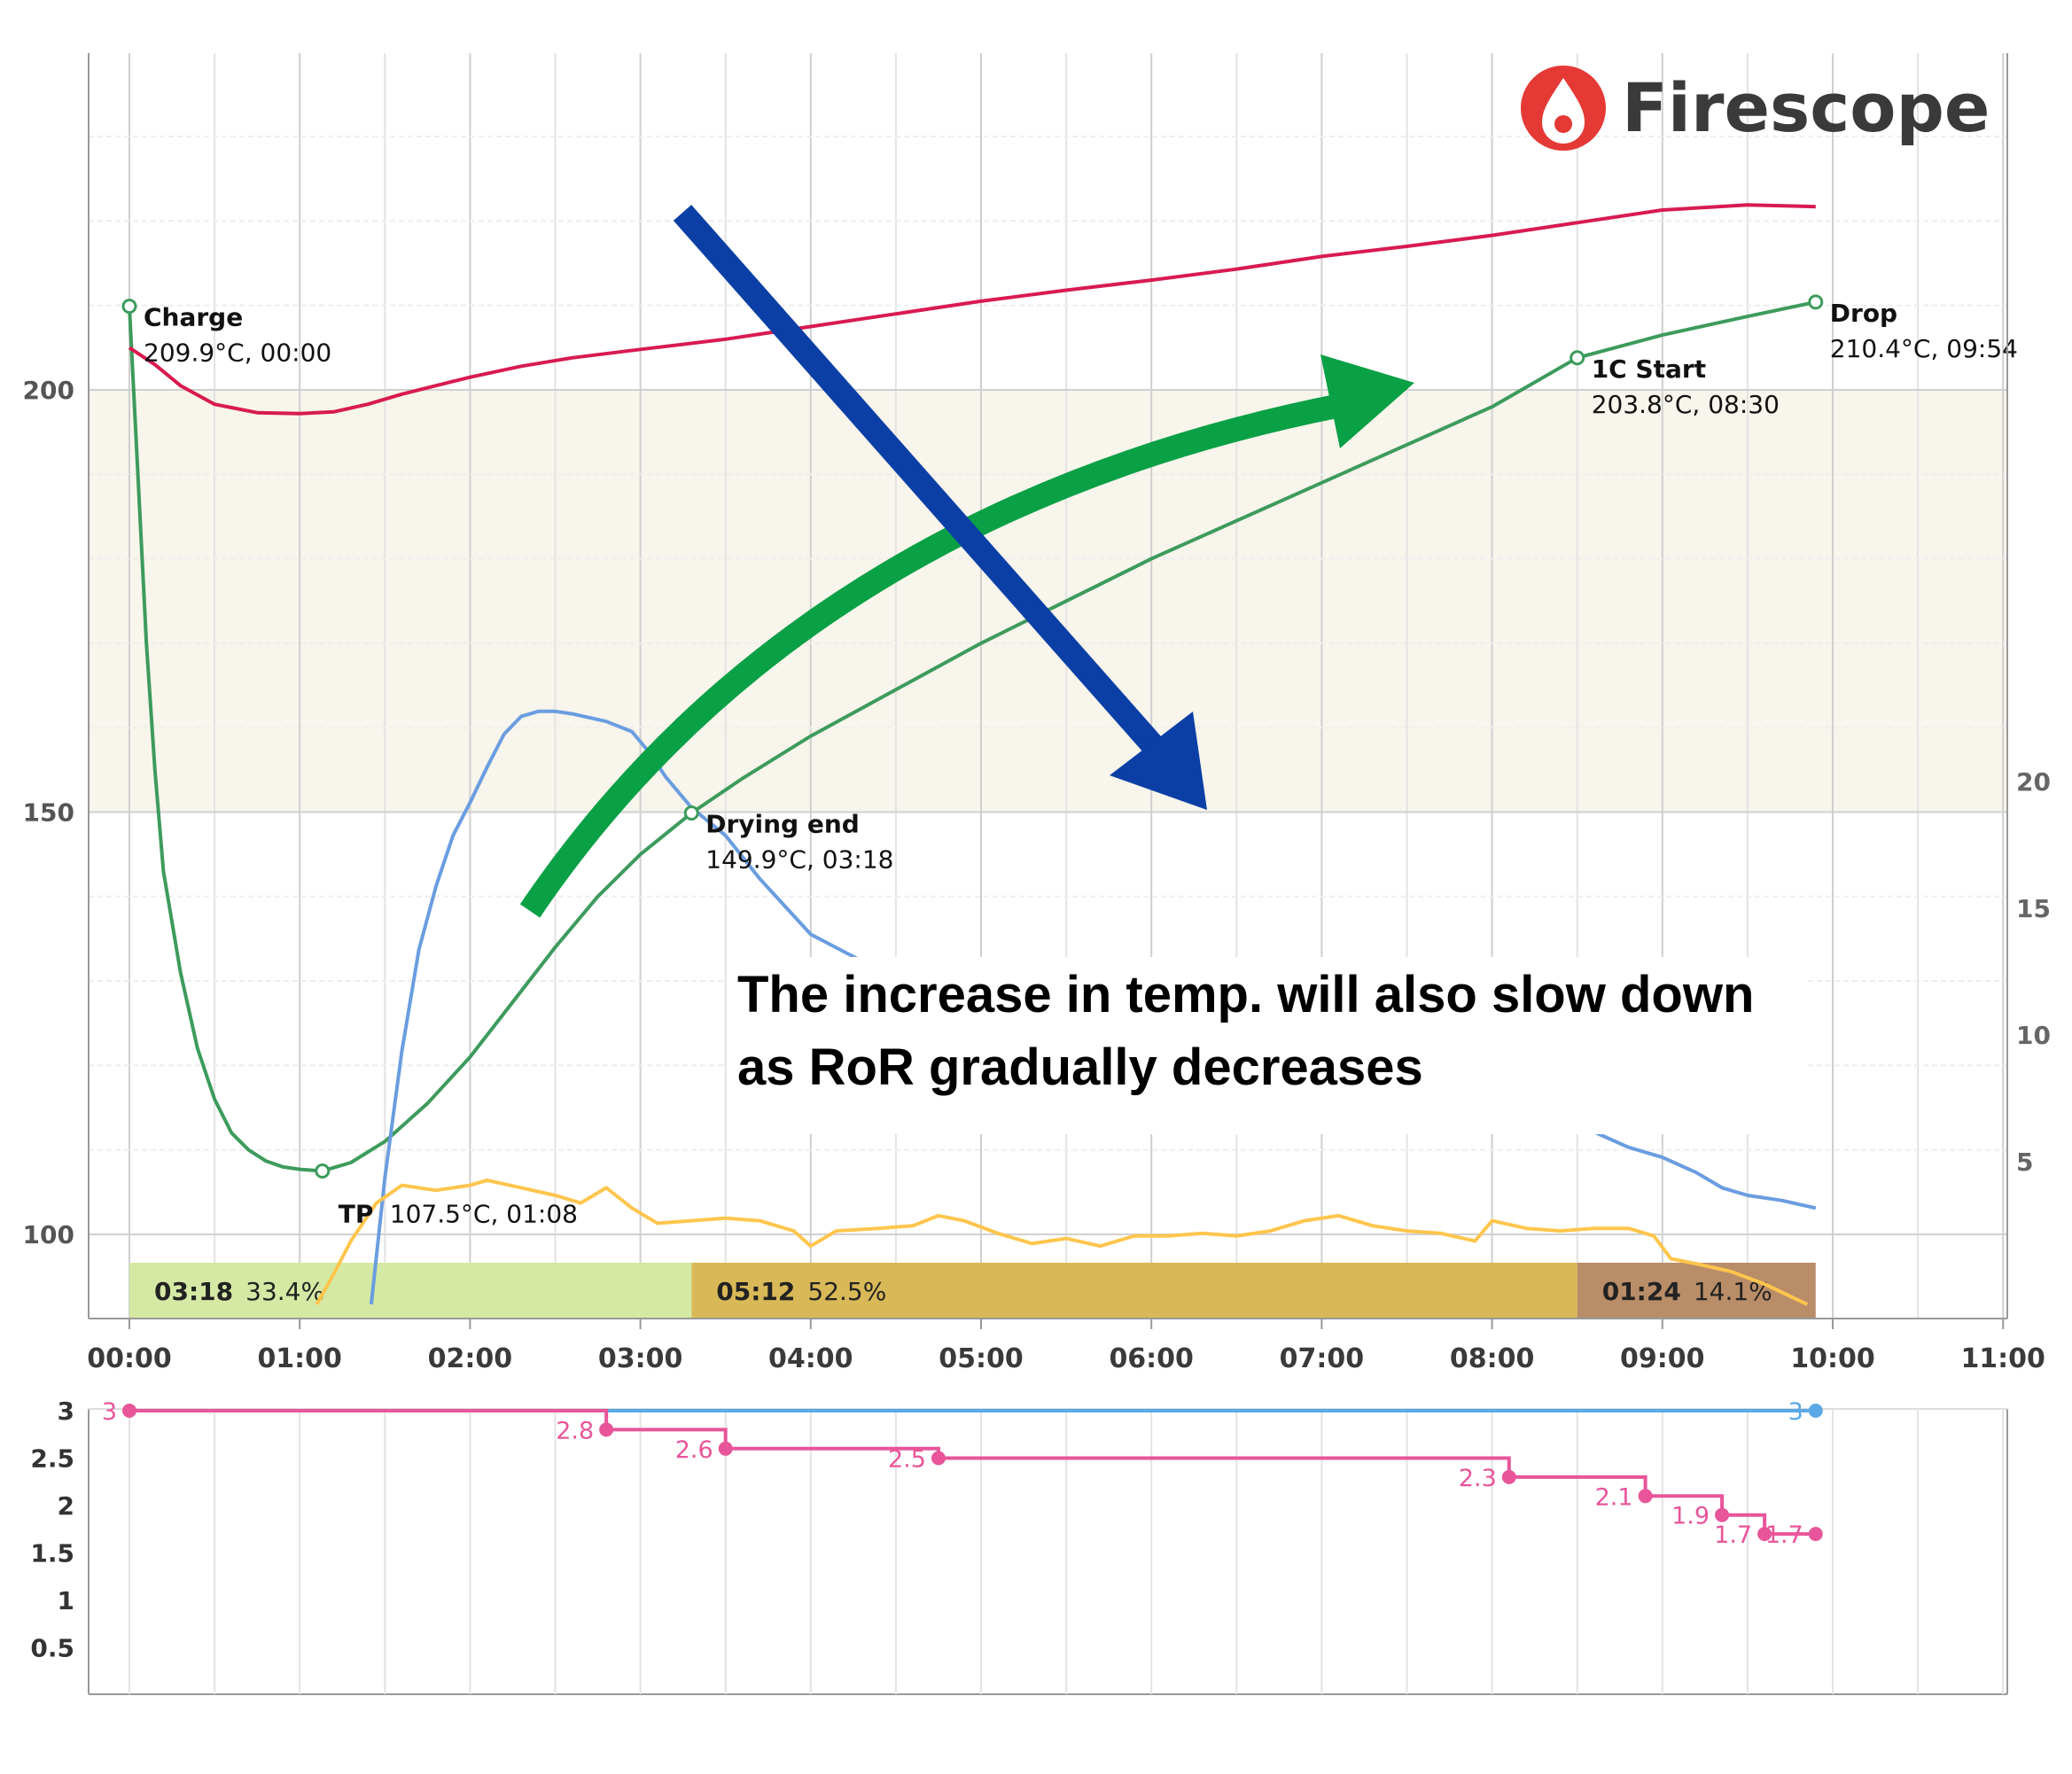 Image resolution: width=2072 pixels, height=1774 pixels. Describe the element at coordinates (1649, 369) in the screenshot. I see `event-name: 1C Start` at that location.